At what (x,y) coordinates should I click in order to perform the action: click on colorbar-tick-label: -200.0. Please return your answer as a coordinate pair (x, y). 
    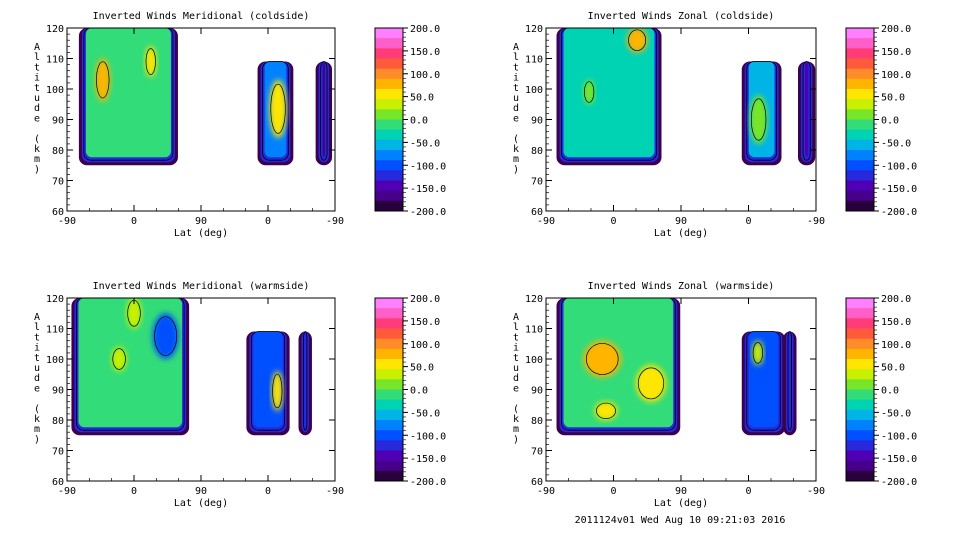
    Looking at the image, I should click on (899, 212).